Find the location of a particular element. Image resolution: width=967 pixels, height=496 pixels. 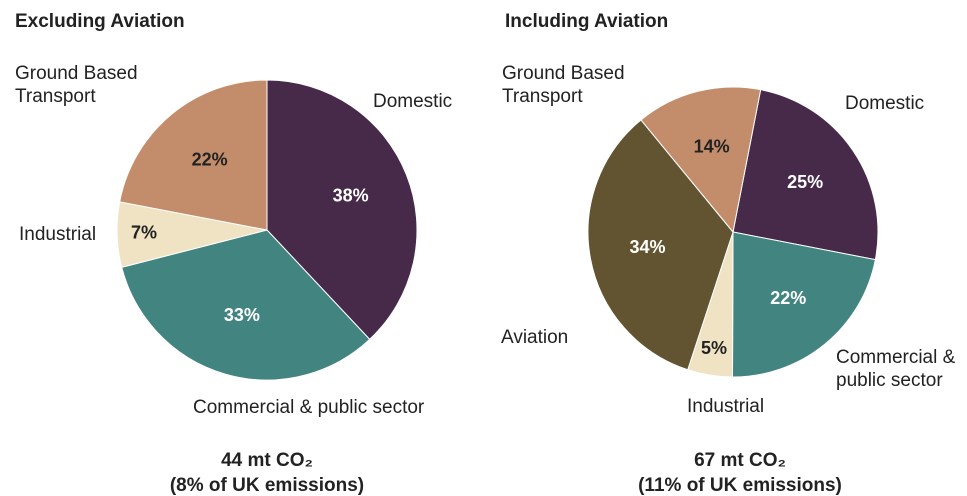

value-label: 7% is located at coordinates (144, 233).